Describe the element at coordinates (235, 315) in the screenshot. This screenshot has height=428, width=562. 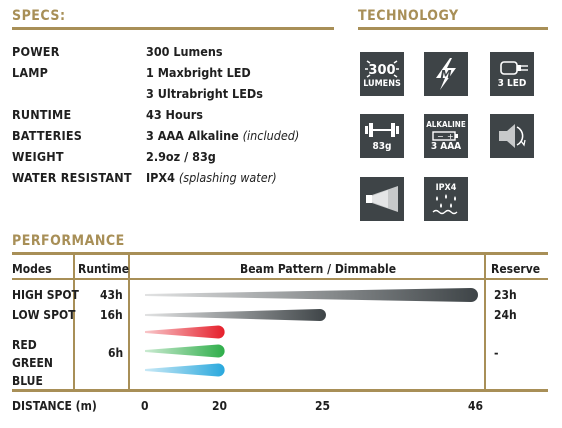
I see `beam-low-spot` at that location.